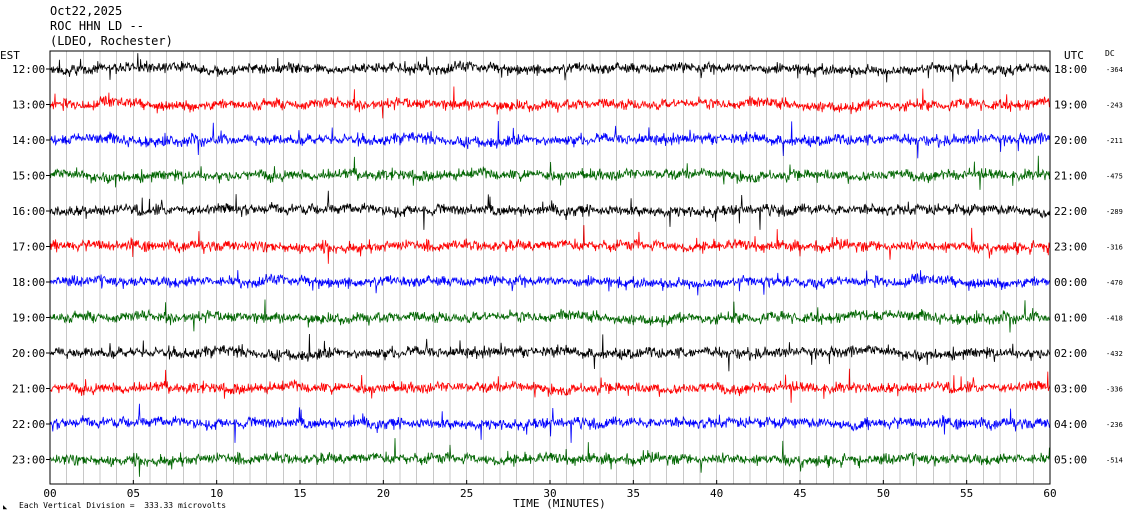 Image resolution: width=1130 pixels, height=519 pixels. Describe the element at coordinates (299, 493) in the screenshot. I see `x-tick-label: 15` at that location.